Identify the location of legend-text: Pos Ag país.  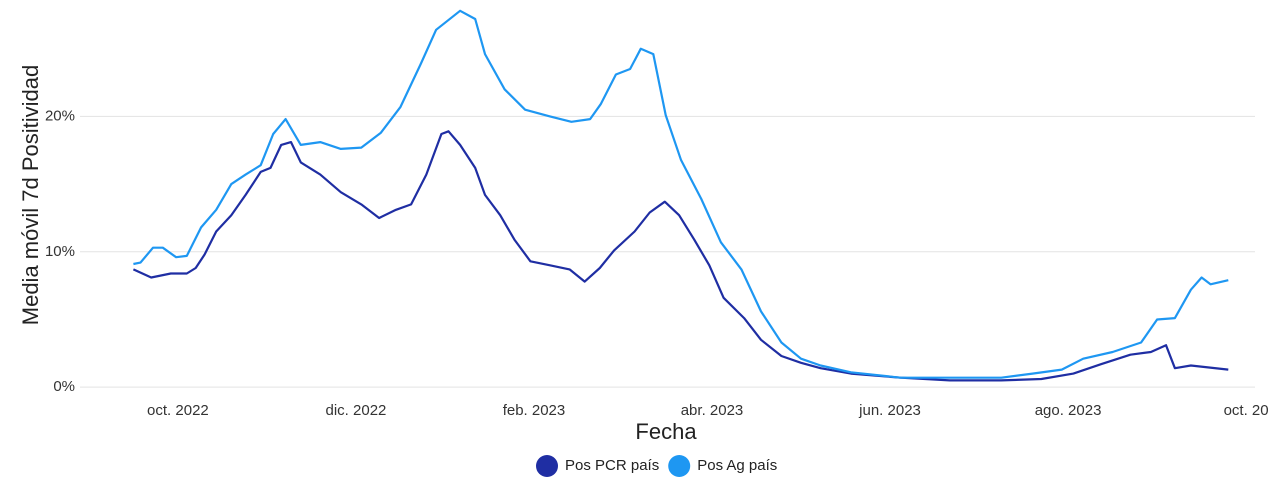
(737, 465).